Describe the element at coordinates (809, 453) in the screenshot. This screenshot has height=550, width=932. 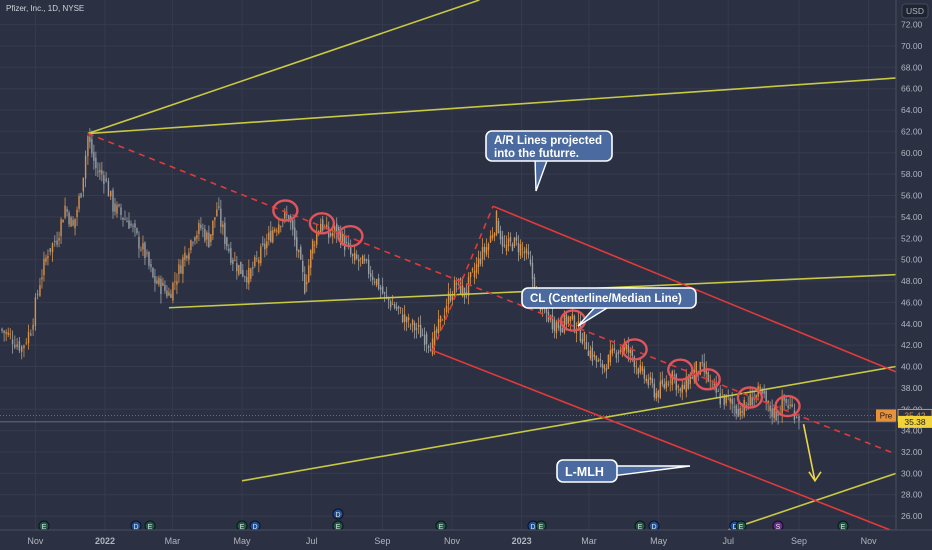
I see `down-arrow-shaft` at that location.